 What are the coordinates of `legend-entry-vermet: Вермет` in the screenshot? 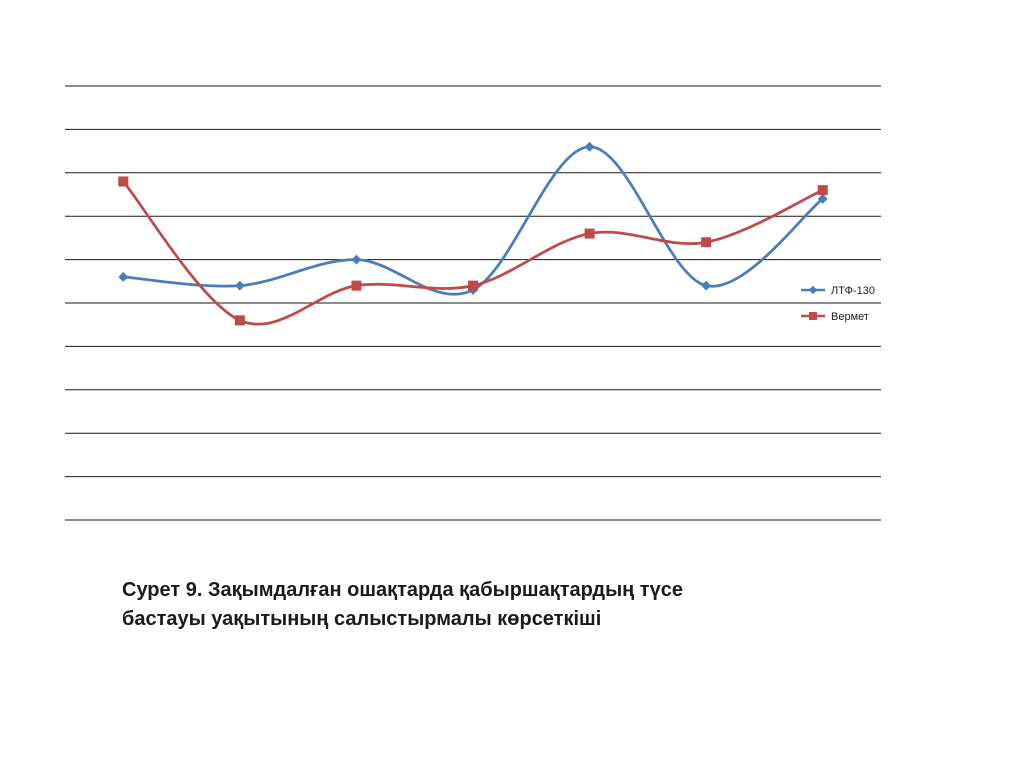 It's located at (835, 317).